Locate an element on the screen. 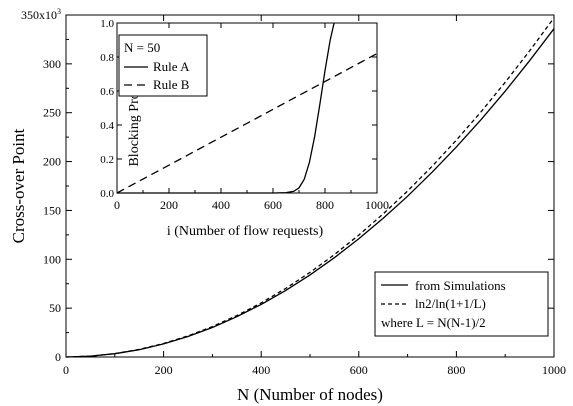  main-legend-note: where L = N(N-1)/2 is located at coordinates (433, 322).